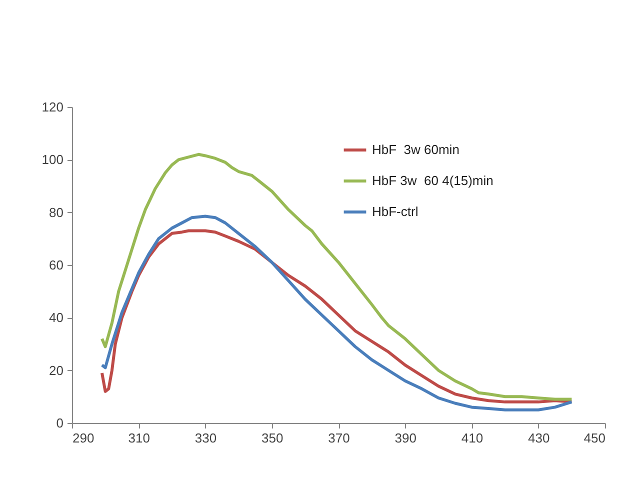 The image size is (624, 490). What do you see at coordinates (472, 438) in the screenshot?
I see `x-tick-label: 410` at bounding box center [472, 438].